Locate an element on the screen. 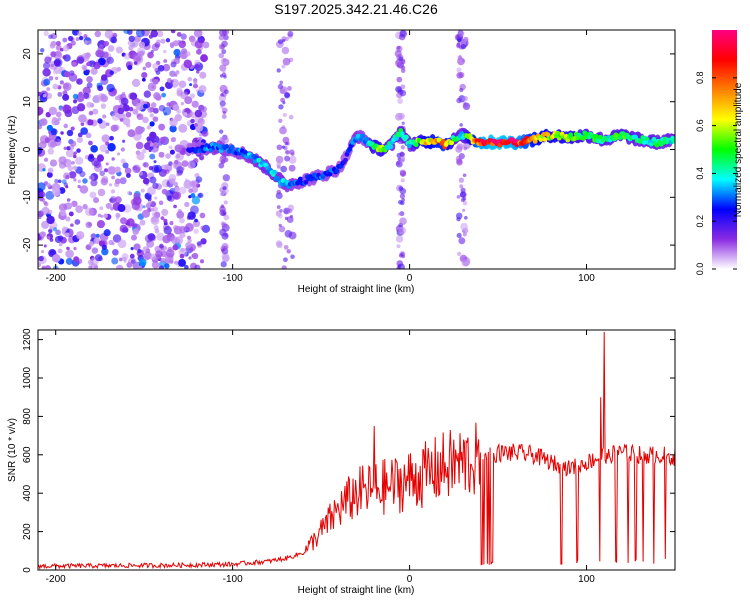 This screenshot has height=600, width=750. colorbar-tick-label: 0.0 is located at coordinates (700, 269).